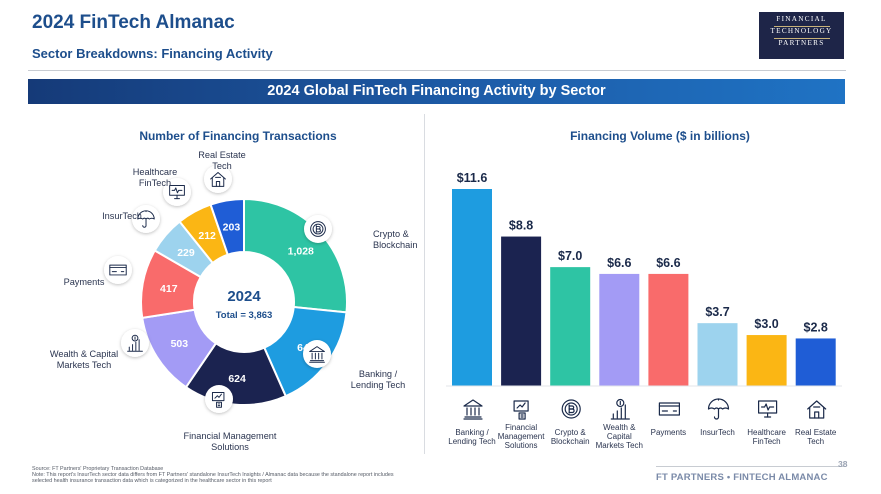  Describe the element at coordinates (471, 441) in the screenshot. I see `bar-category-label: Lending Tech` at that location.